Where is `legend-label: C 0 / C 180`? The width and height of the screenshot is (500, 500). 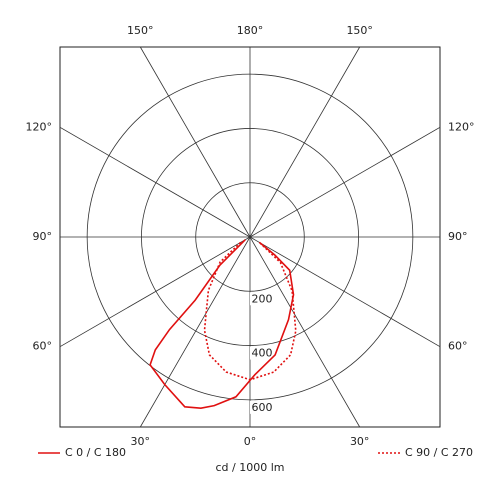 legend-label: C 0 / C 180 is located at coordinates (95, 452).